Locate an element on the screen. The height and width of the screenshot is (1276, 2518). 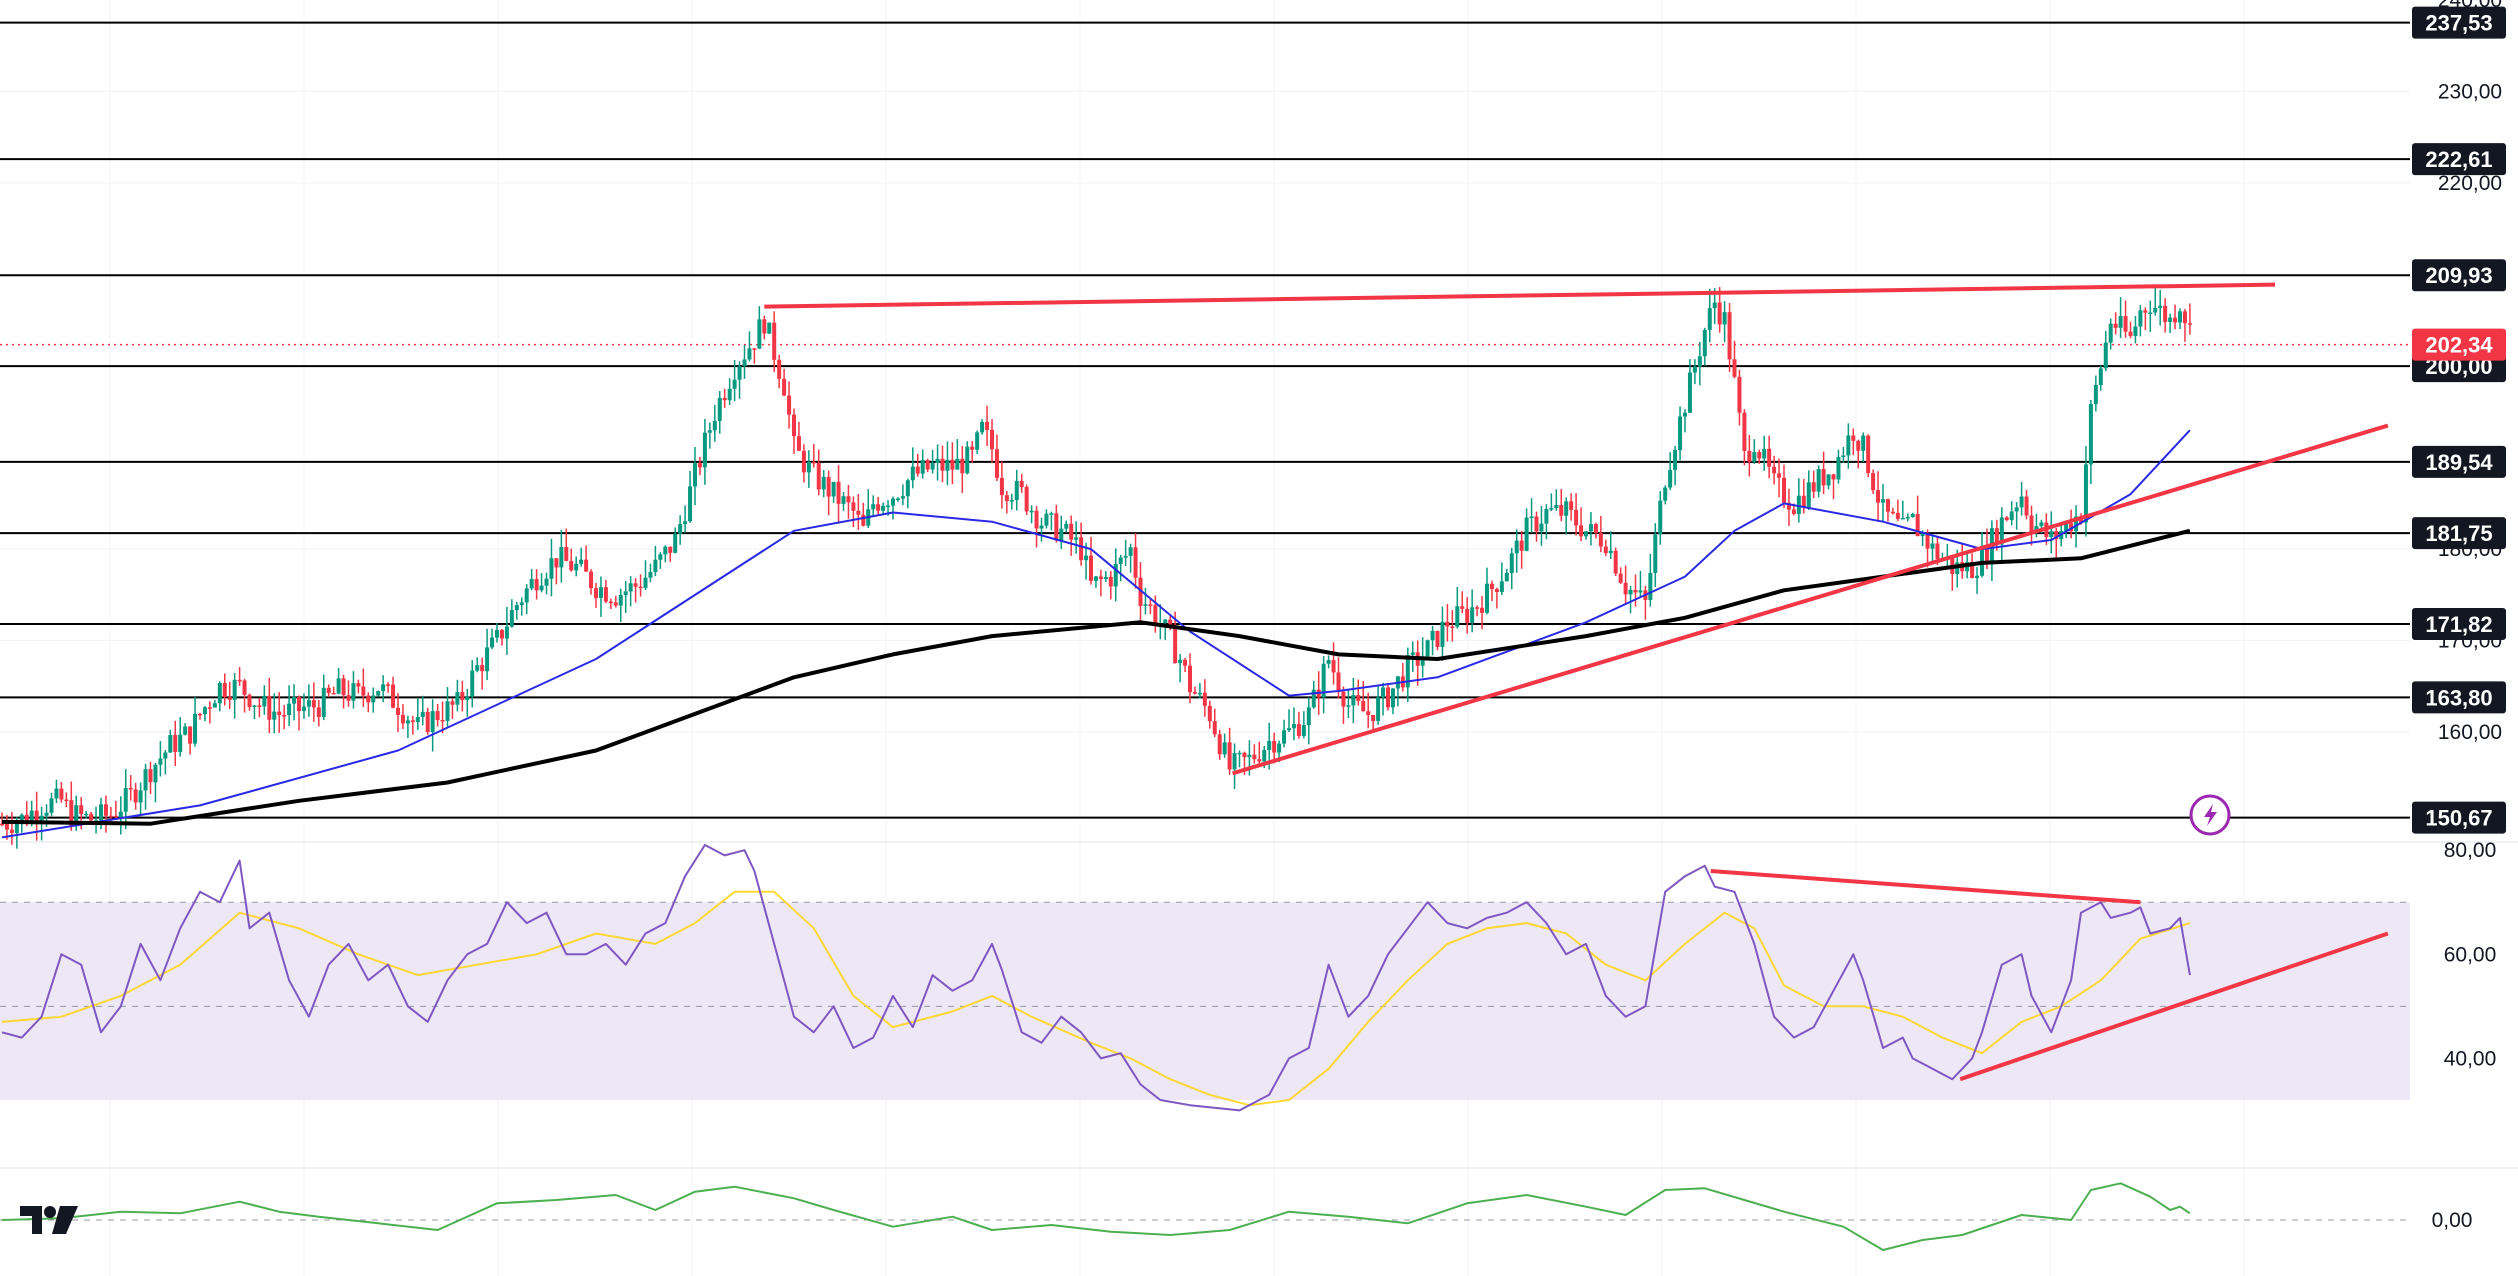
tradingview-logo-icon is located at coordinates (49, 1220).